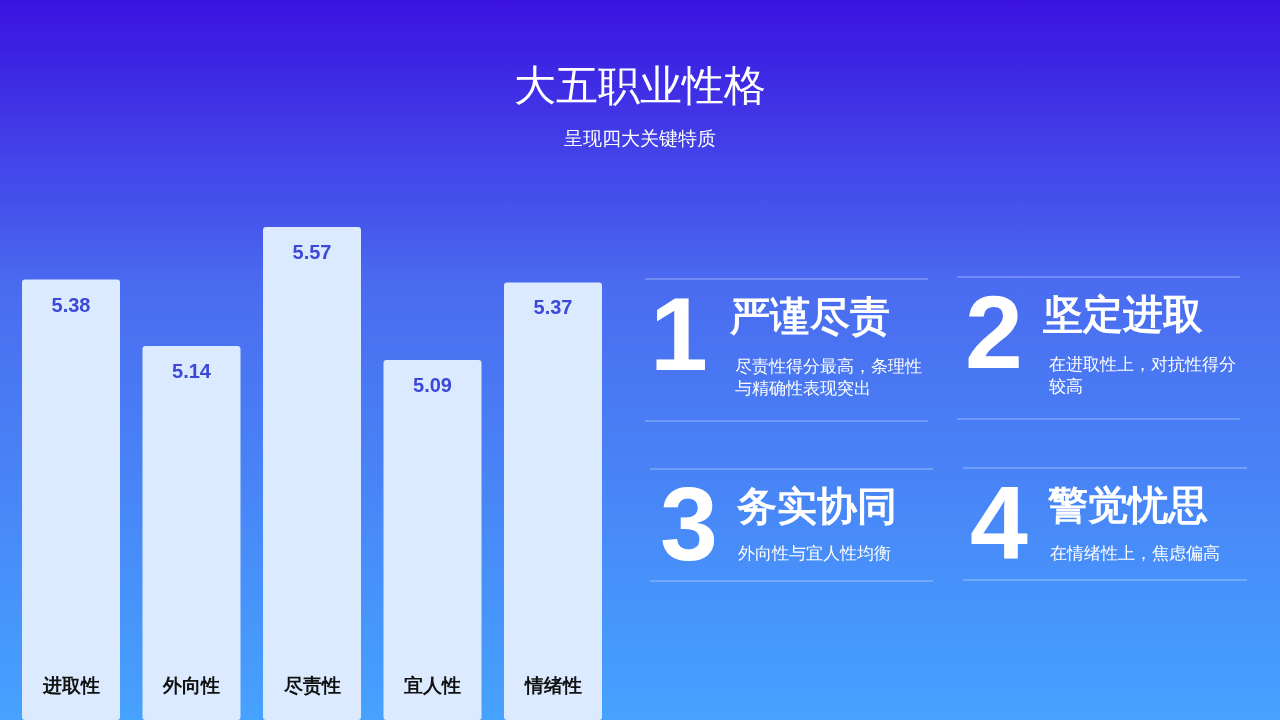  What do you see at coordinates (640, 138) in the screenshot?
I see `chart-subtitle: 呈现四大关键特质` at bounding box center [640, 138].